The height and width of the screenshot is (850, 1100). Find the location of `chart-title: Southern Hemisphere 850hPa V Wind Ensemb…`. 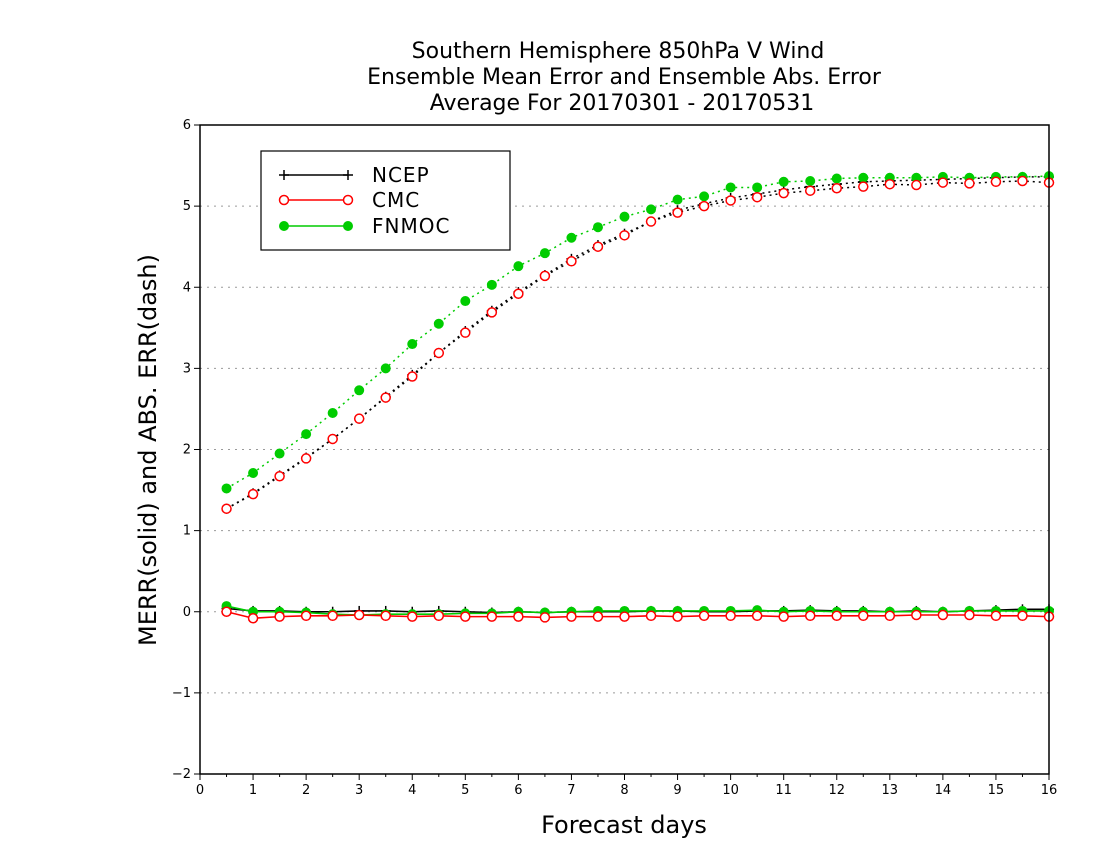

chart-title: Southern Hemisphere 850hPa V Wind Ensemb… is located at coordinates (624, 77).